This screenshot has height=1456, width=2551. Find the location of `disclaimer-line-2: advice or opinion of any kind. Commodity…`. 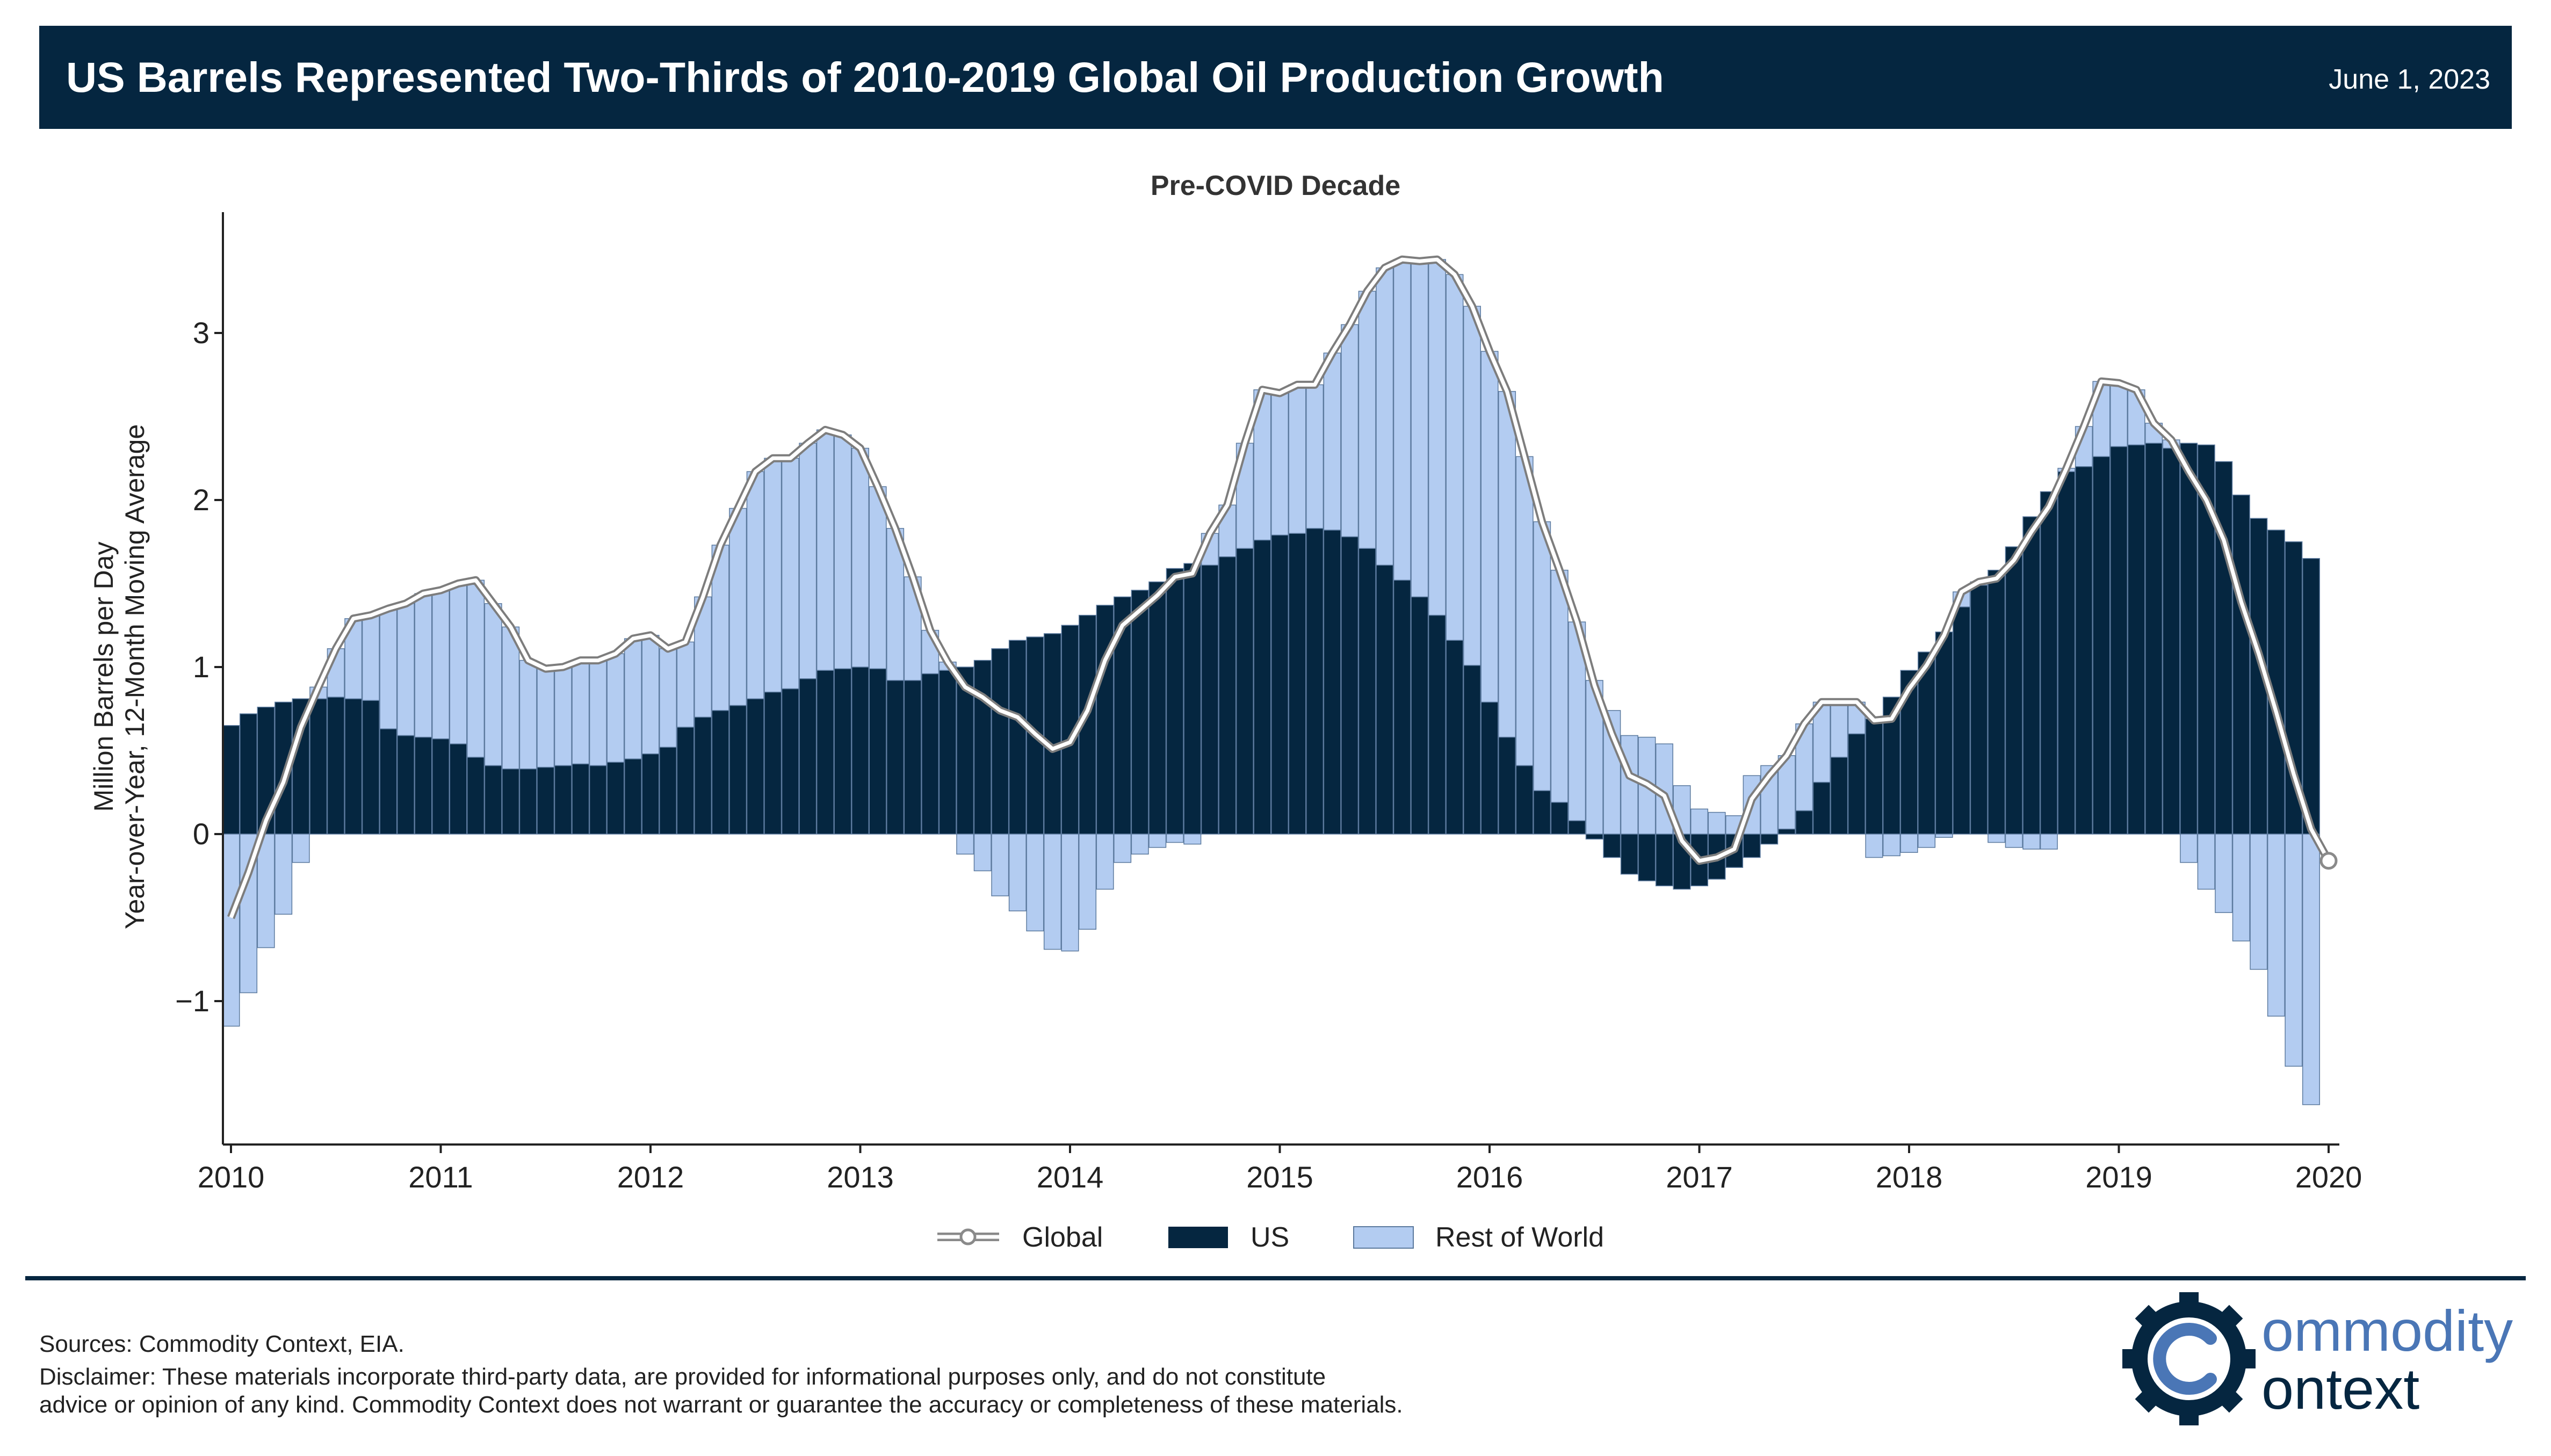

disclaimer-line-2: advice or opinion of any kind. Commodity… is located at coordinates (721, 1405).